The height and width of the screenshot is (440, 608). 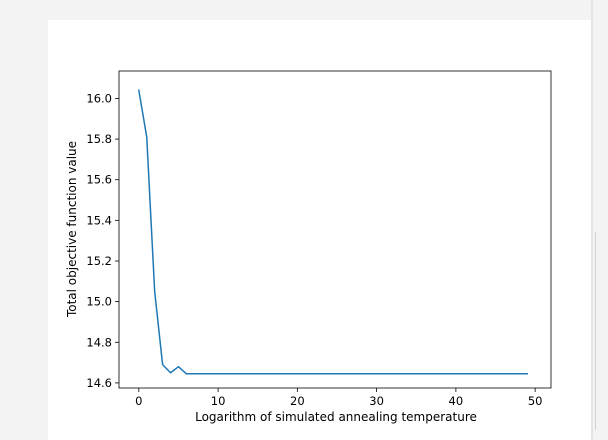 I want to click on x-tick-label: 30, so click(x=376, y=401).